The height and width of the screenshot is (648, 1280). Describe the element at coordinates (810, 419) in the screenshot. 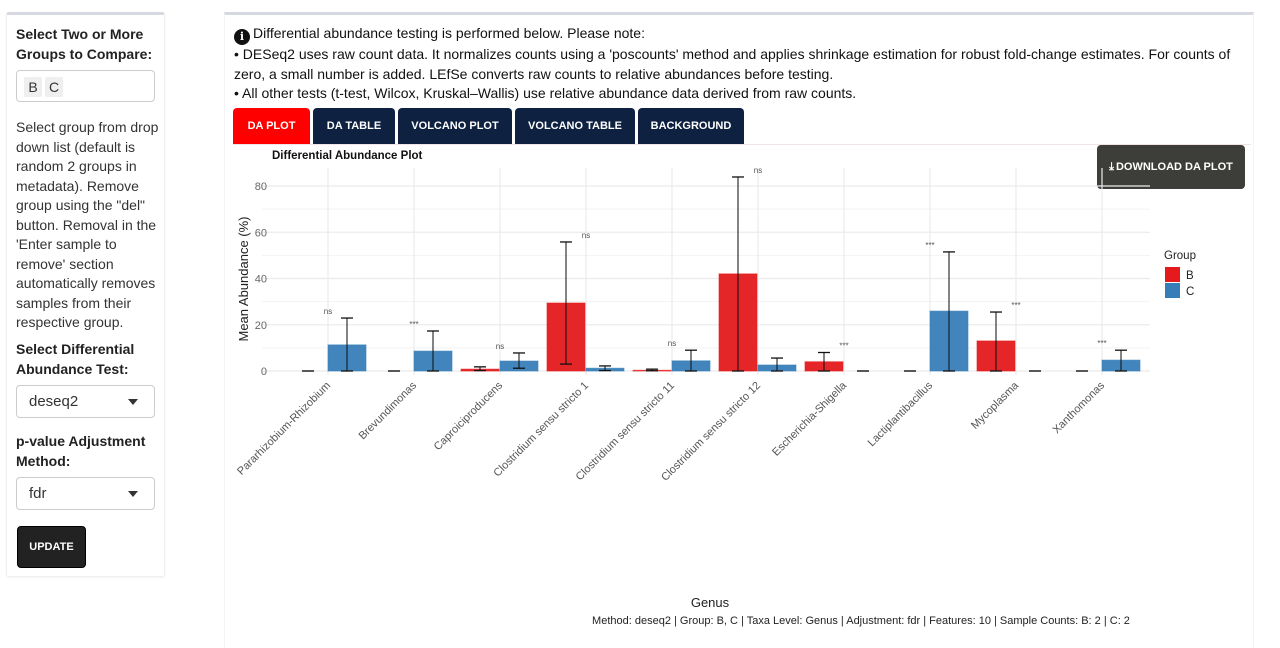

I see `x-tick-label: Escherichia-Shigella` at that location.